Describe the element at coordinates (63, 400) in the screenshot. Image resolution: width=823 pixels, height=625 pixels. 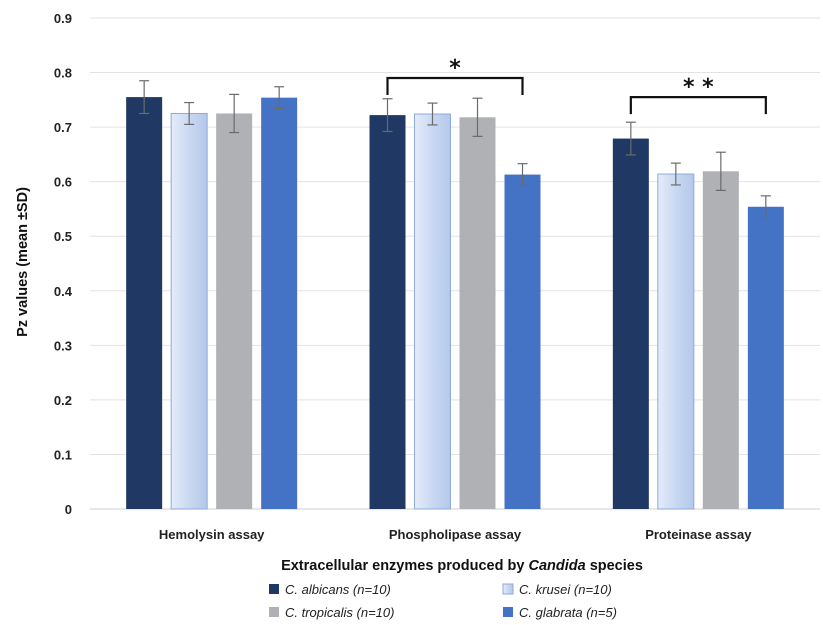
I see `y-tick-label: 0.2` at that location.